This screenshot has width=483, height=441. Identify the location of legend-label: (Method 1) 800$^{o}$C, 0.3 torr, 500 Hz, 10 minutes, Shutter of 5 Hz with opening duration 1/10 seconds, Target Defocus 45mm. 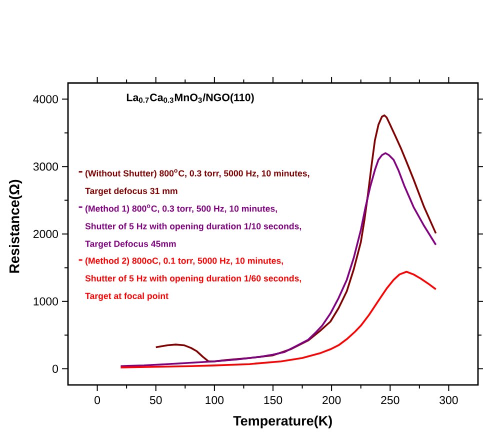
(193, 226).